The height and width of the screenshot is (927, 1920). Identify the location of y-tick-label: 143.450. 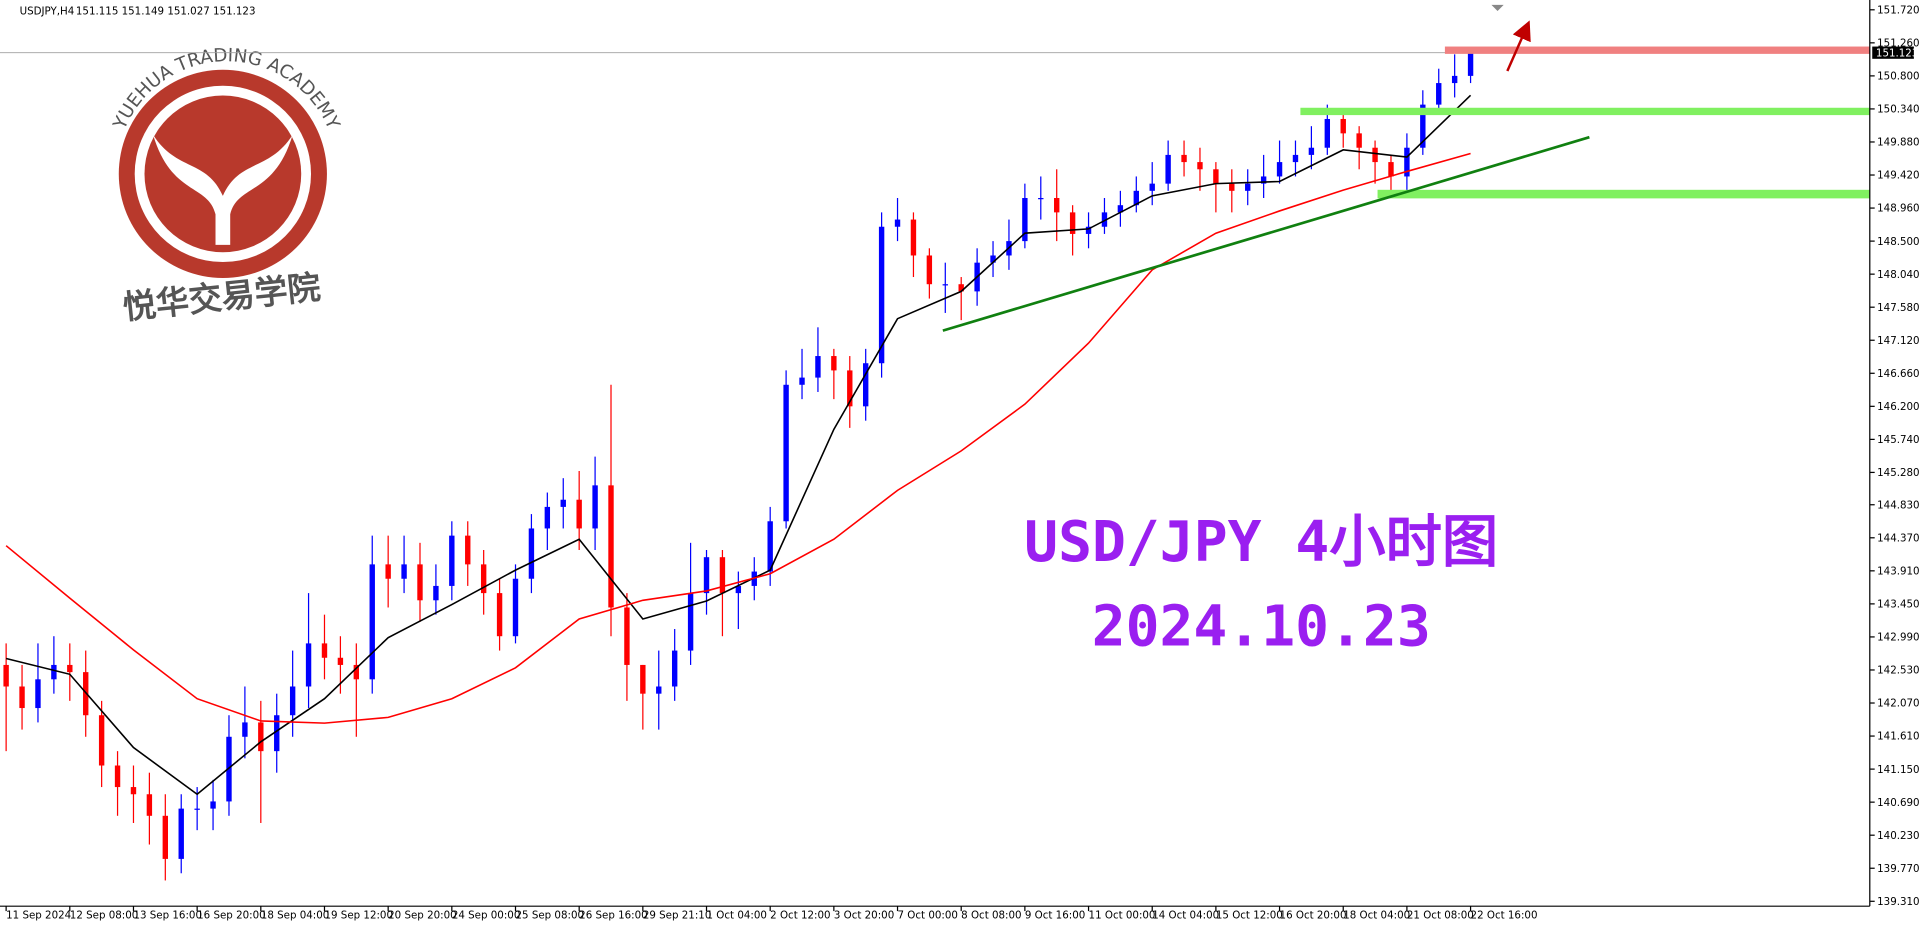
(1898, 605).